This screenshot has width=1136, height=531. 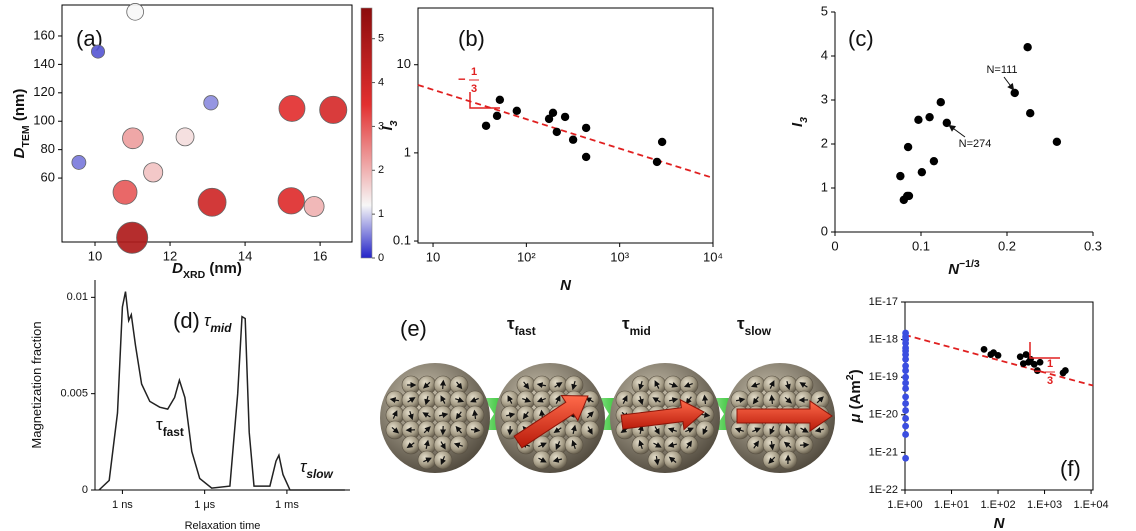 I want to click on slope-triangle, so click(x=484, y=100).